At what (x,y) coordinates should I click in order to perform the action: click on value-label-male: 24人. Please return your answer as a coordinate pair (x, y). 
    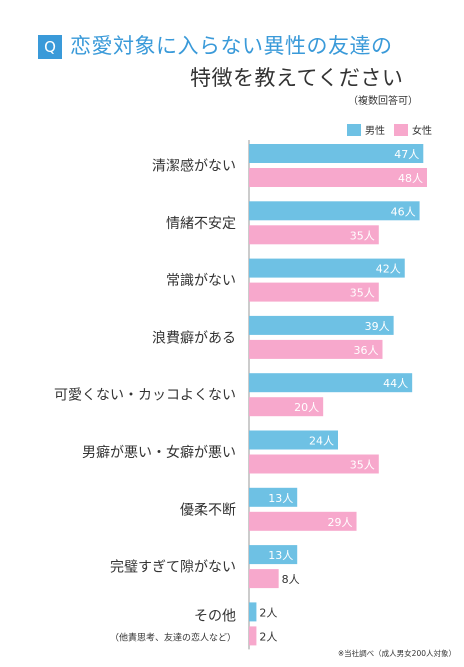
    Looking at the image, I should click on (321, 441).